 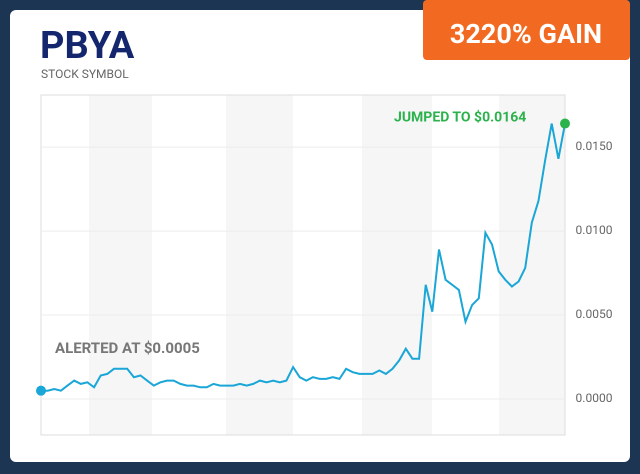 What do you see at coordinates (526, 34) in the screenshot?
I see `badge-text: 3220% GAIN` at bounding box center [526, 34].